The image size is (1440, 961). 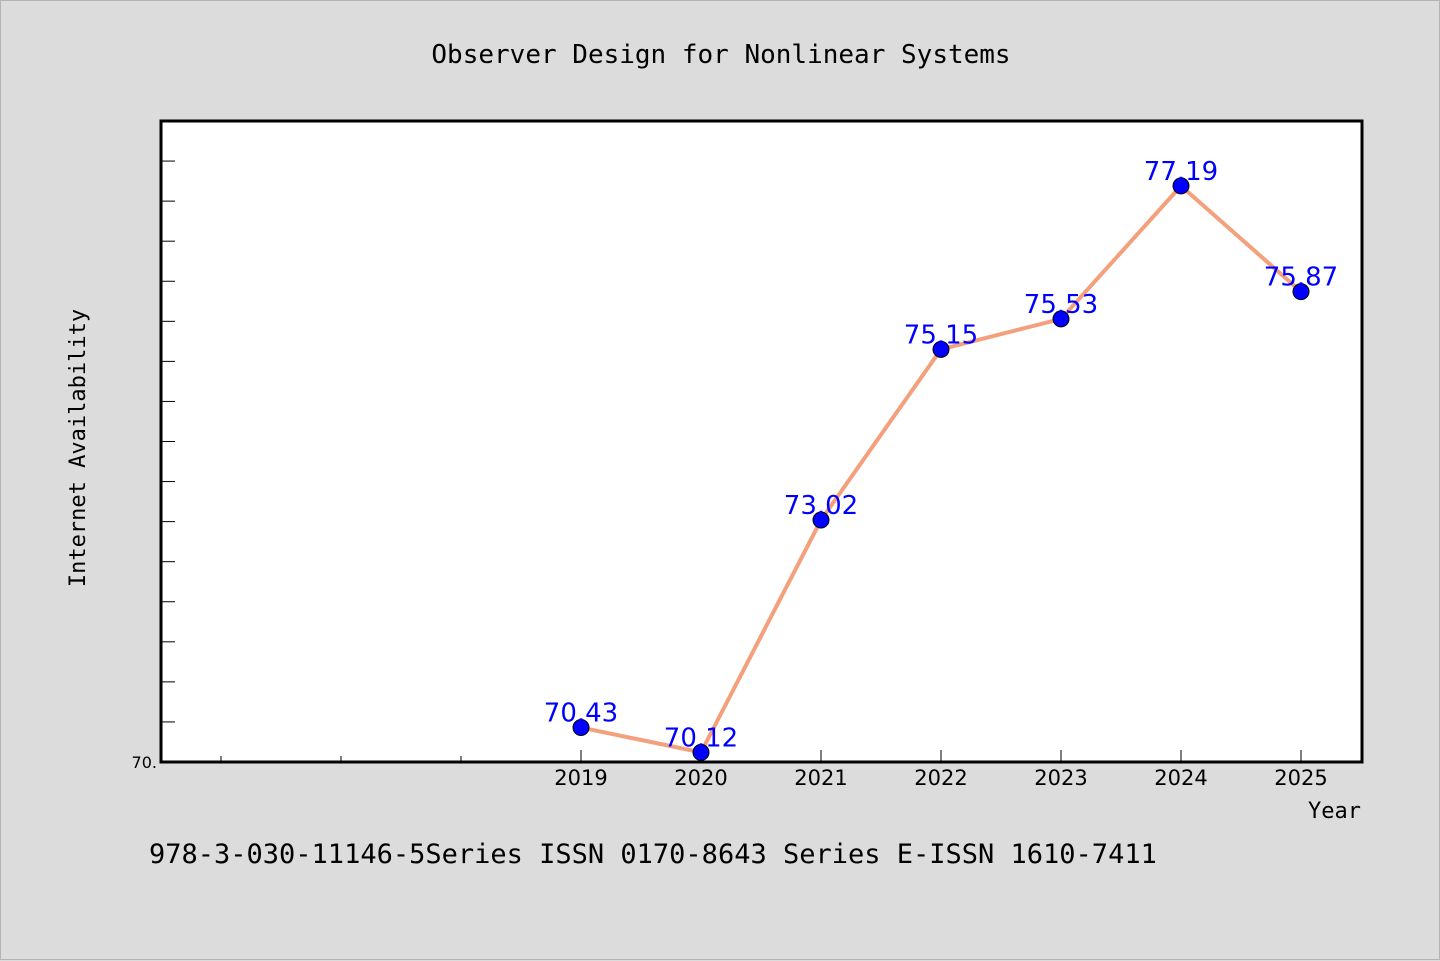 I want to click on x-tick-label: 2024, so click(x=1180, y=778).